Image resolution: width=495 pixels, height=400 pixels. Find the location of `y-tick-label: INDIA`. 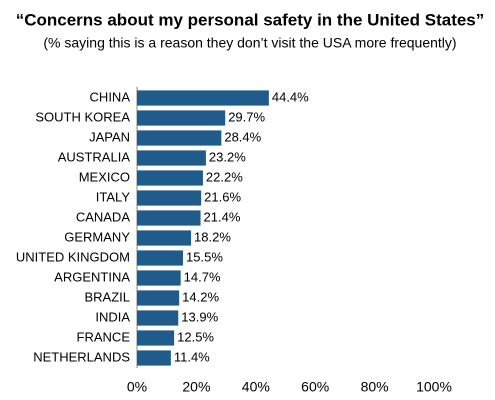

y-tick-label: INDIA is located at coordinates (112, 316).